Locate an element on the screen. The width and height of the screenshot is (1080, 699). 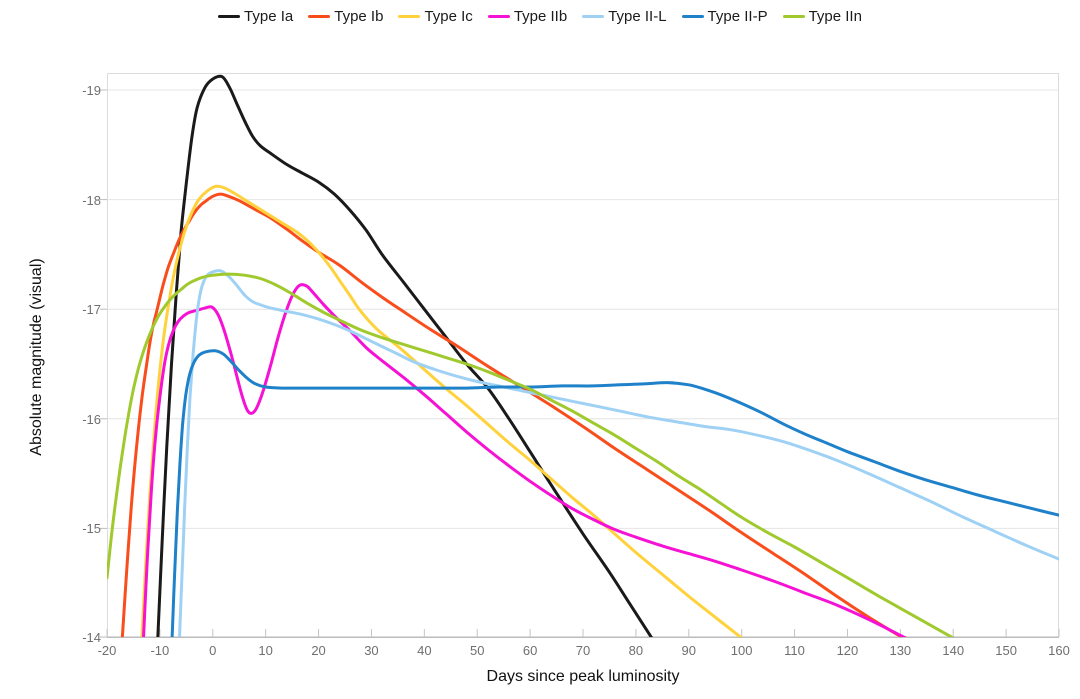
y-tick-label: -17 is located at coordinates (91, 310).